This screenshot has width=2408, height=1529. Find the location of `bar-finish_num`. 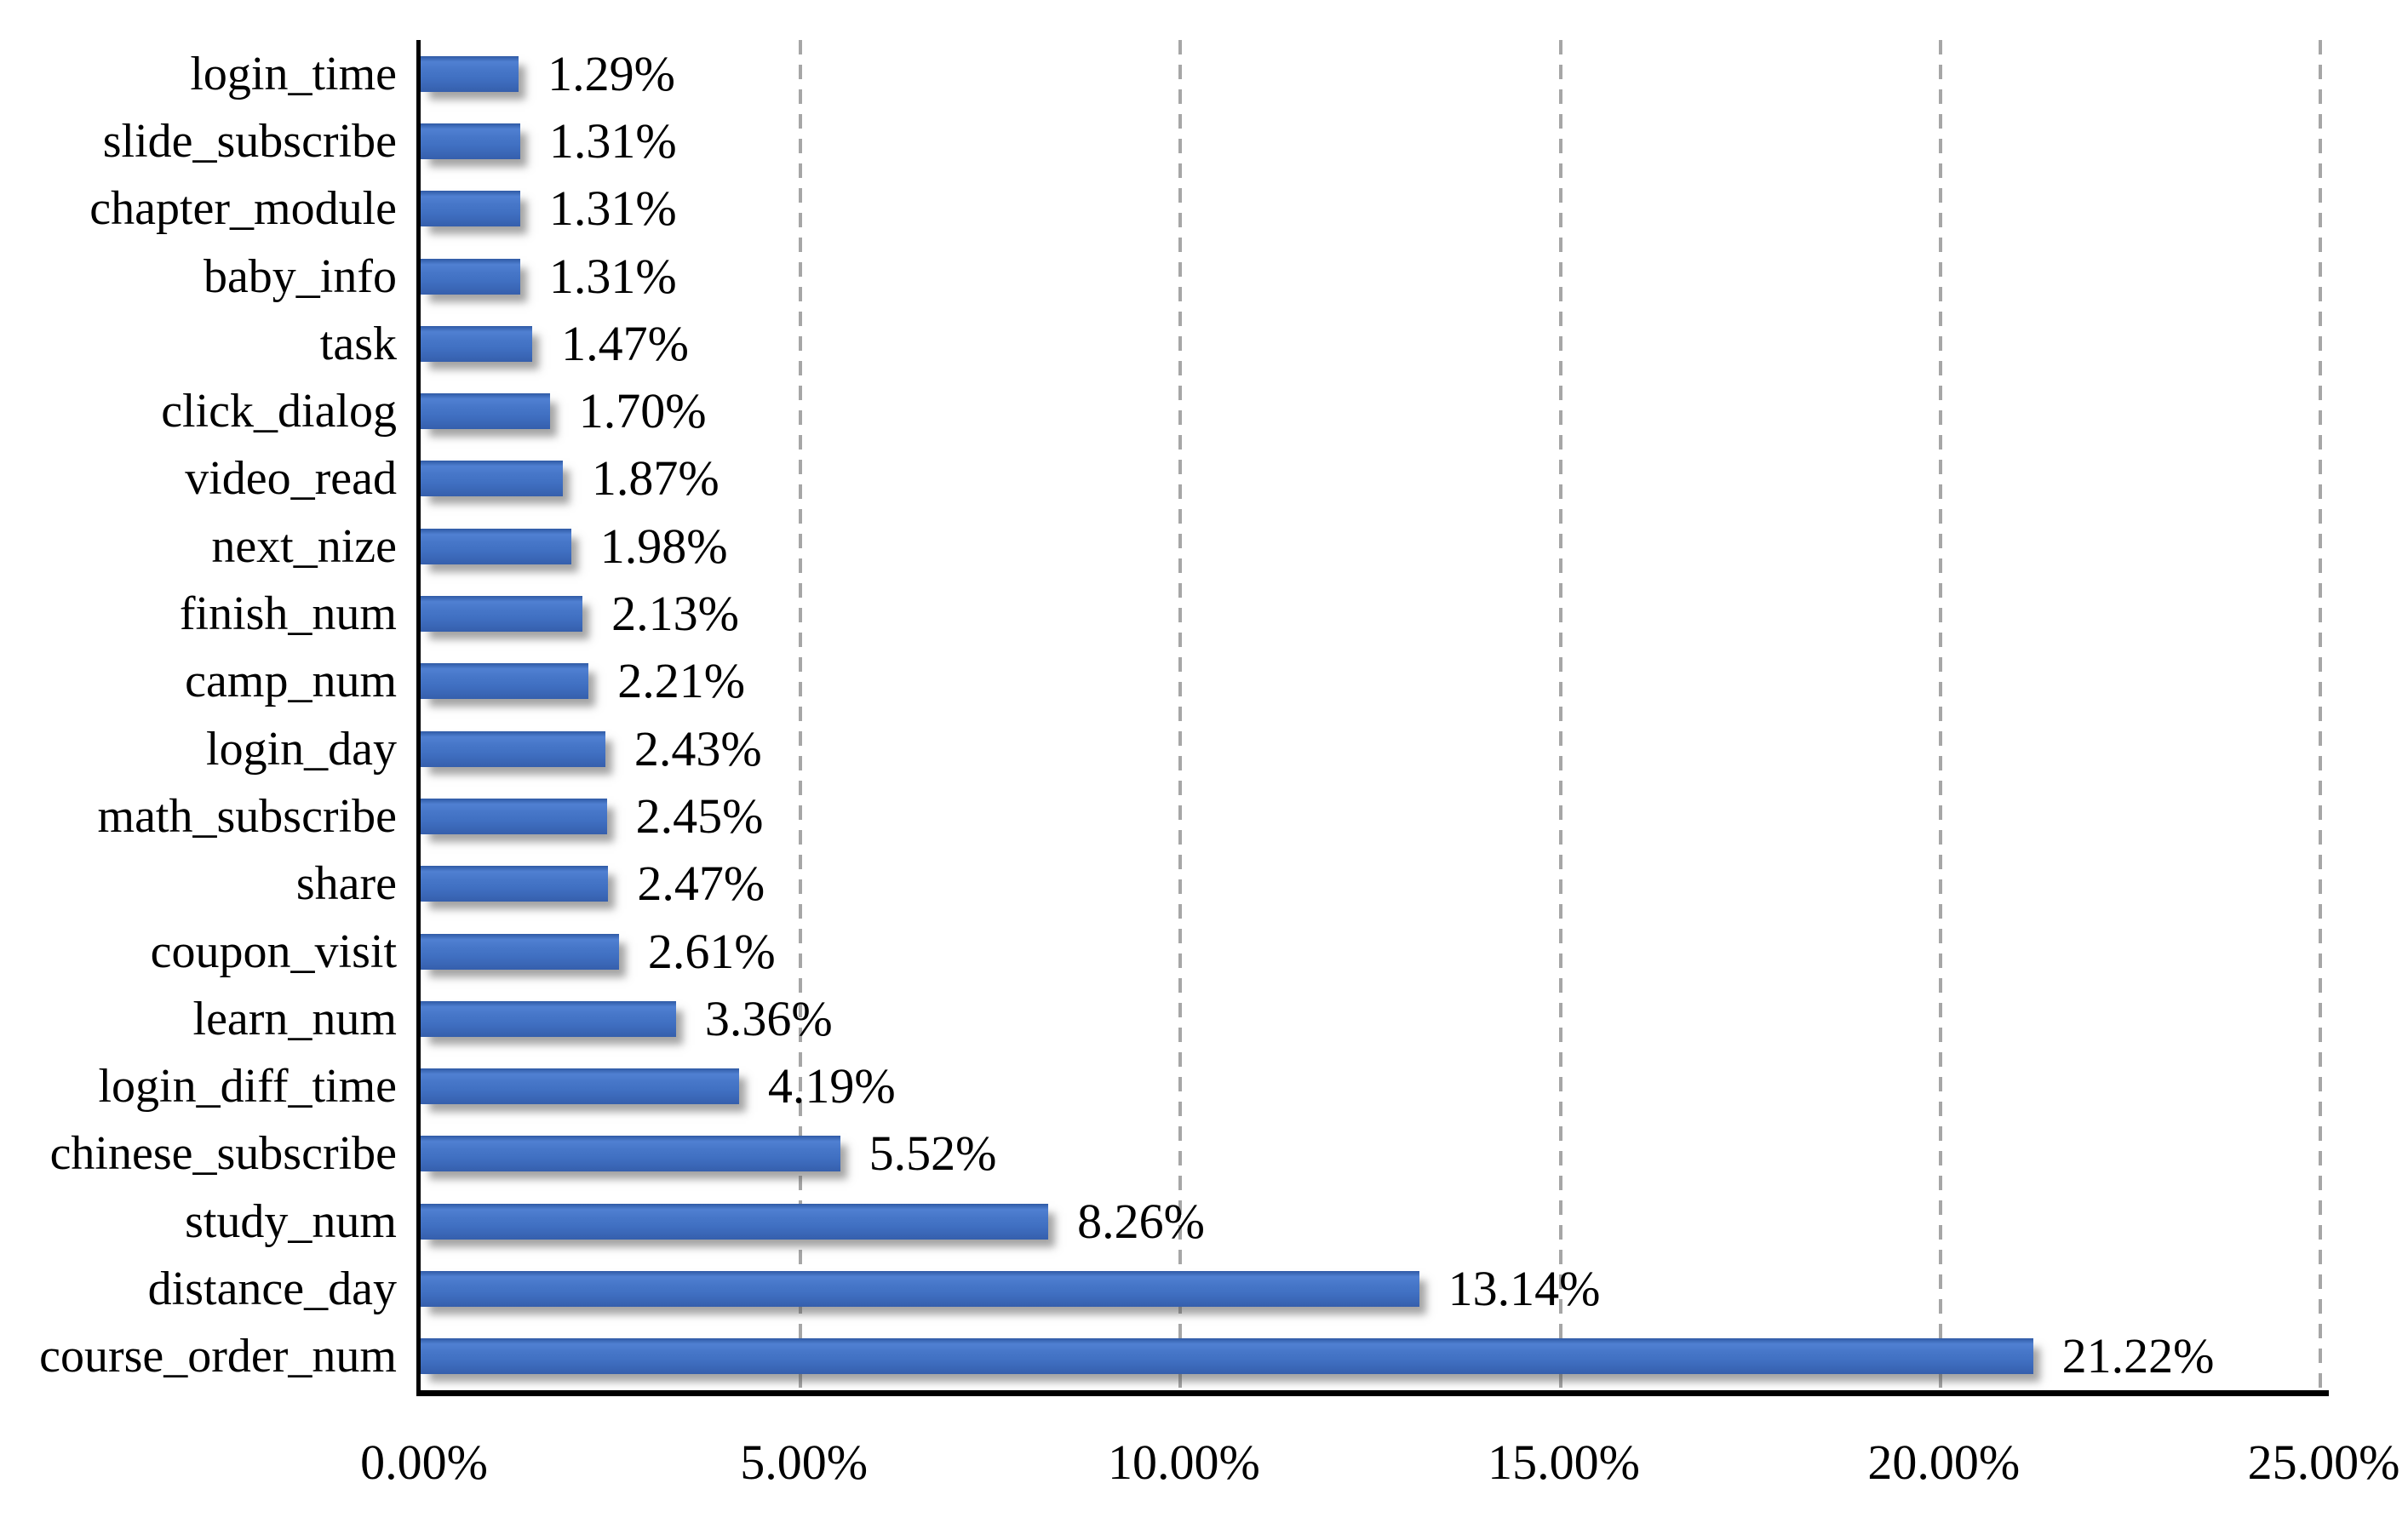

bar-finish_num is located at coordinates (502, 614).